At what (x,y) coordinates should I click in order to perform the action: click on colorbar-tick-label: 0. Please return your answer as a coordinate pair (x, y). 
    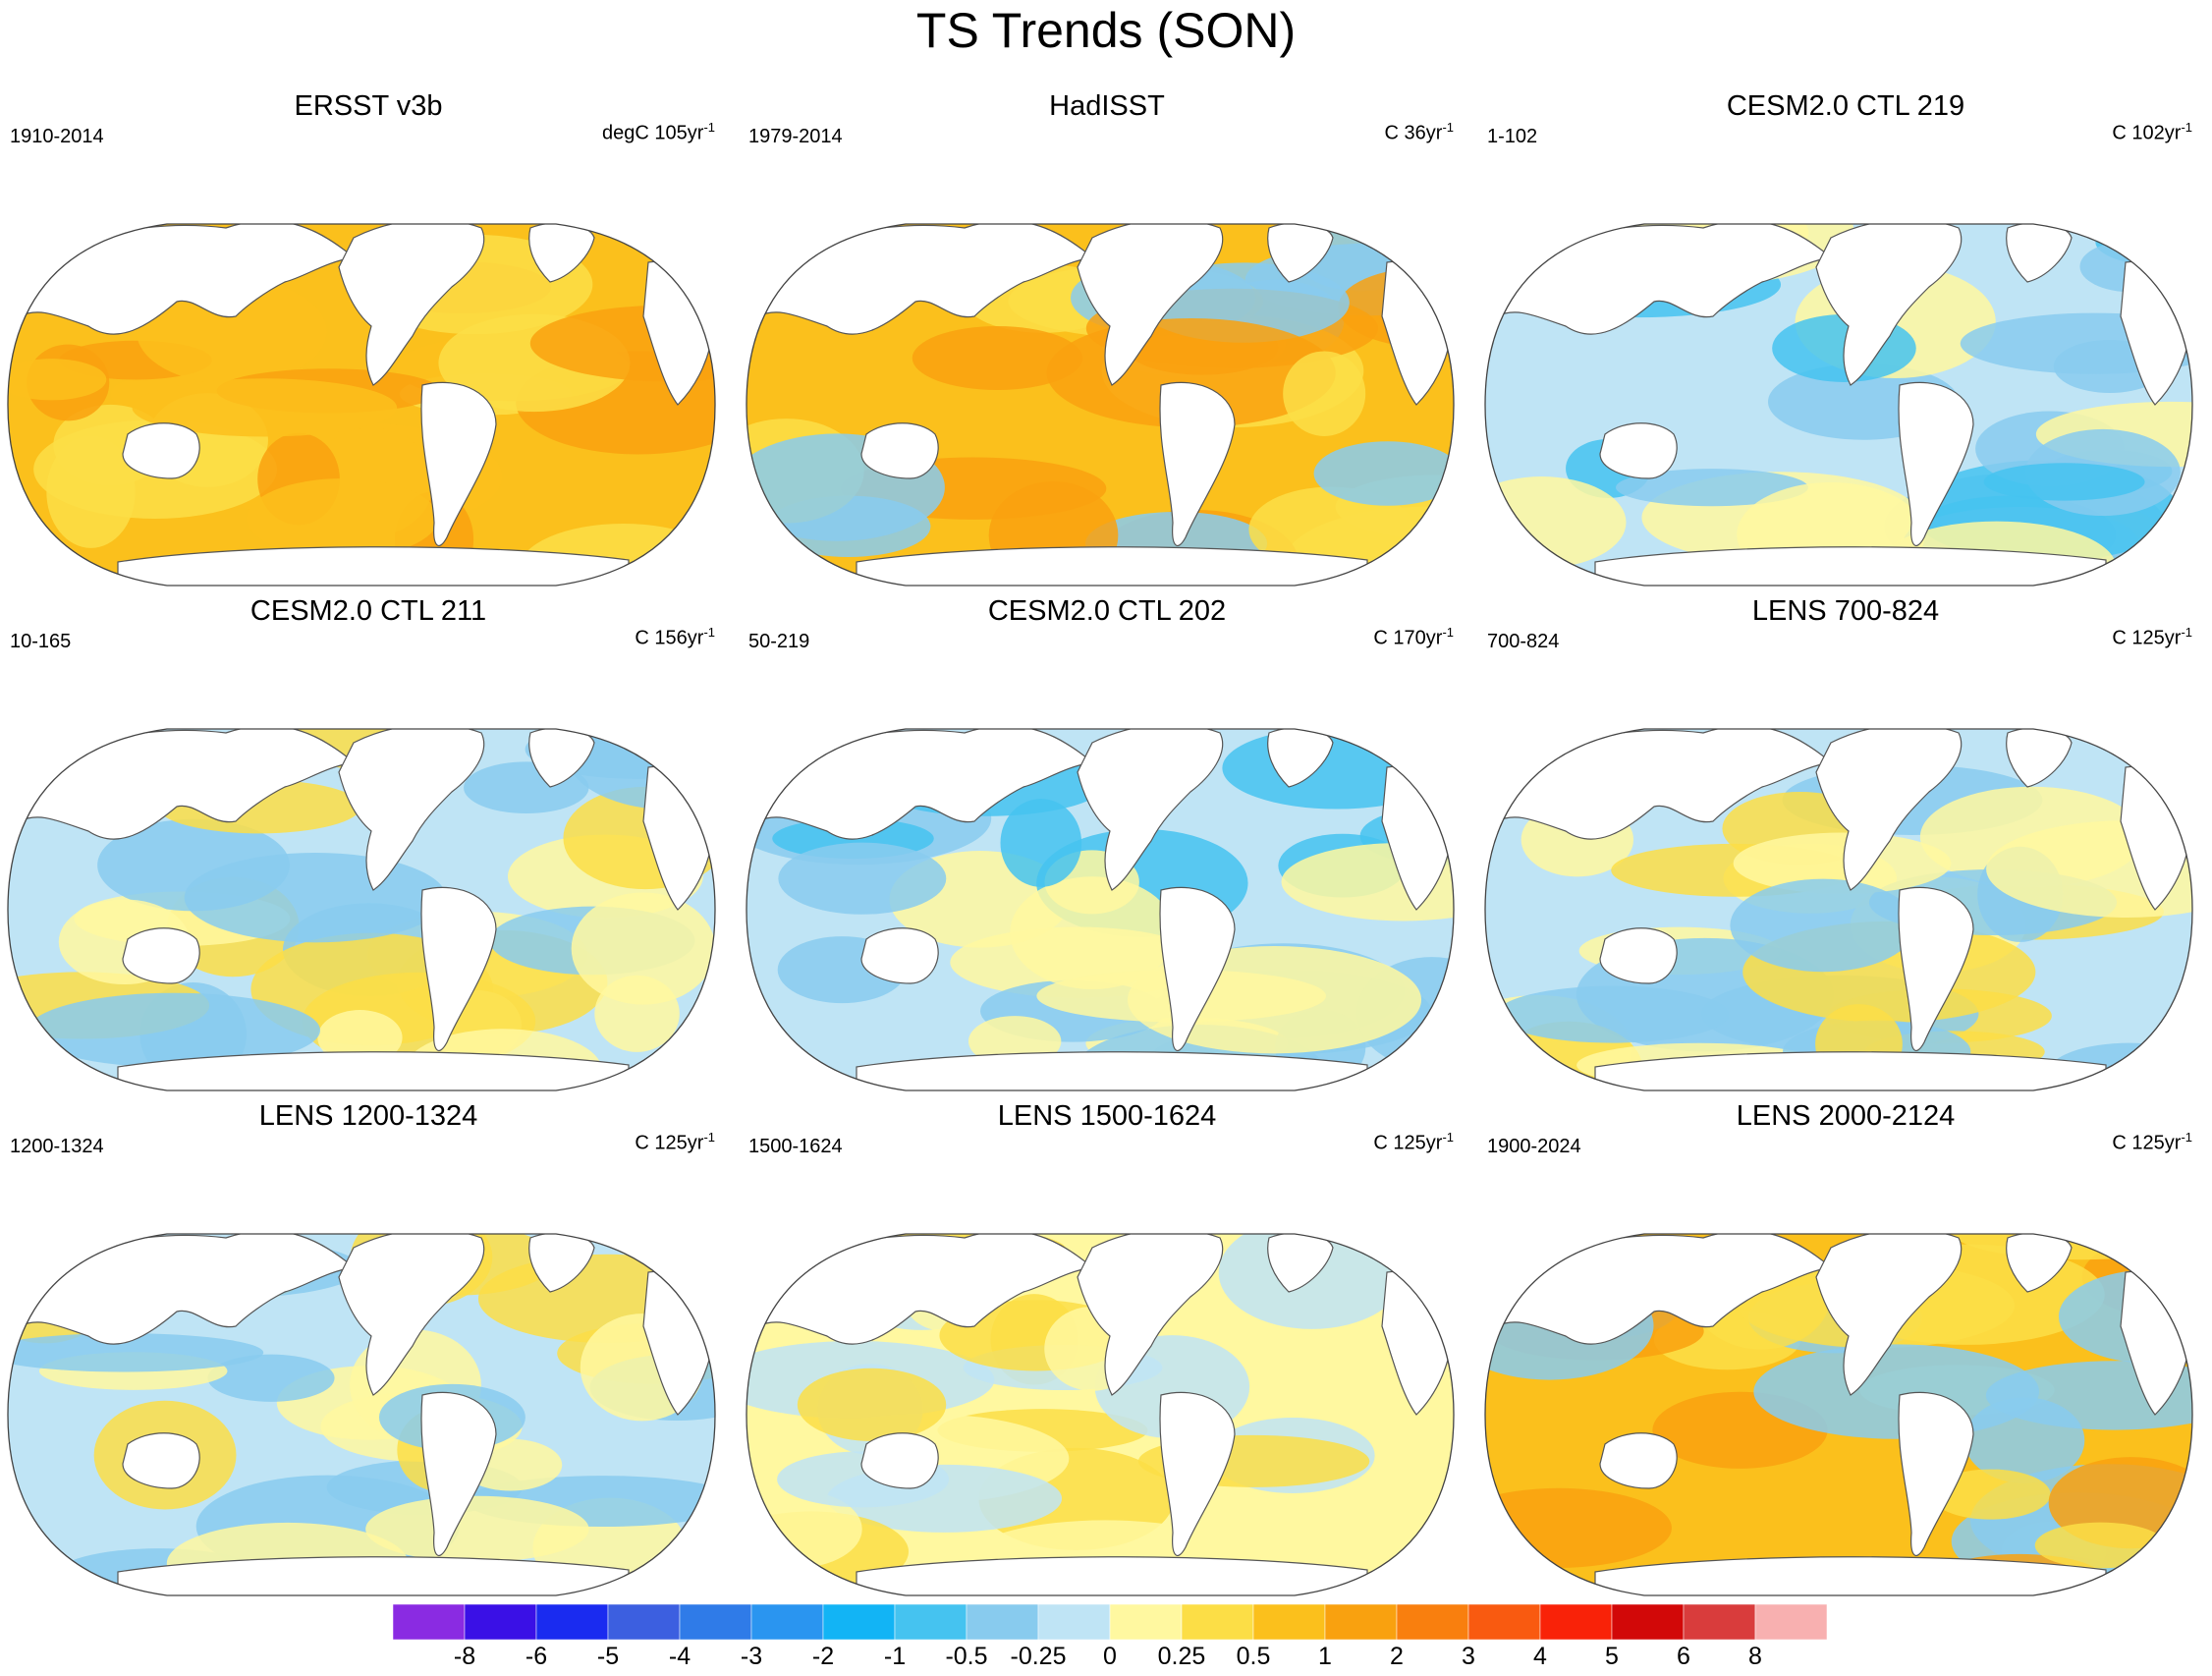
    Looking at the image, I should click on (1110, 1657).